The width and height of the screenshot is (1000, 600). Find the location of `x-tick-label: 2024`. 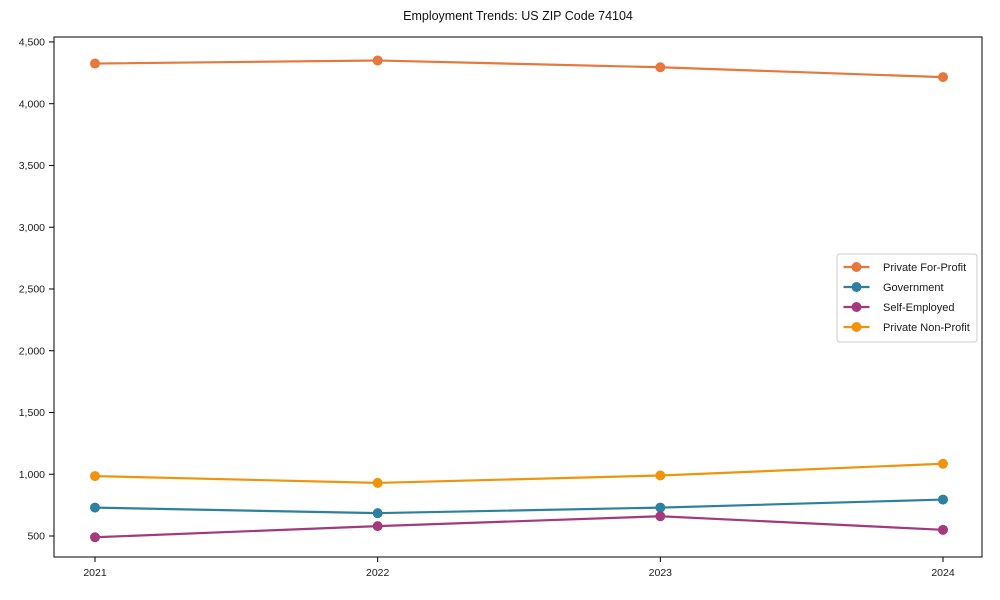

x-tick-label: 2024 is located at coordinates (943, 573).